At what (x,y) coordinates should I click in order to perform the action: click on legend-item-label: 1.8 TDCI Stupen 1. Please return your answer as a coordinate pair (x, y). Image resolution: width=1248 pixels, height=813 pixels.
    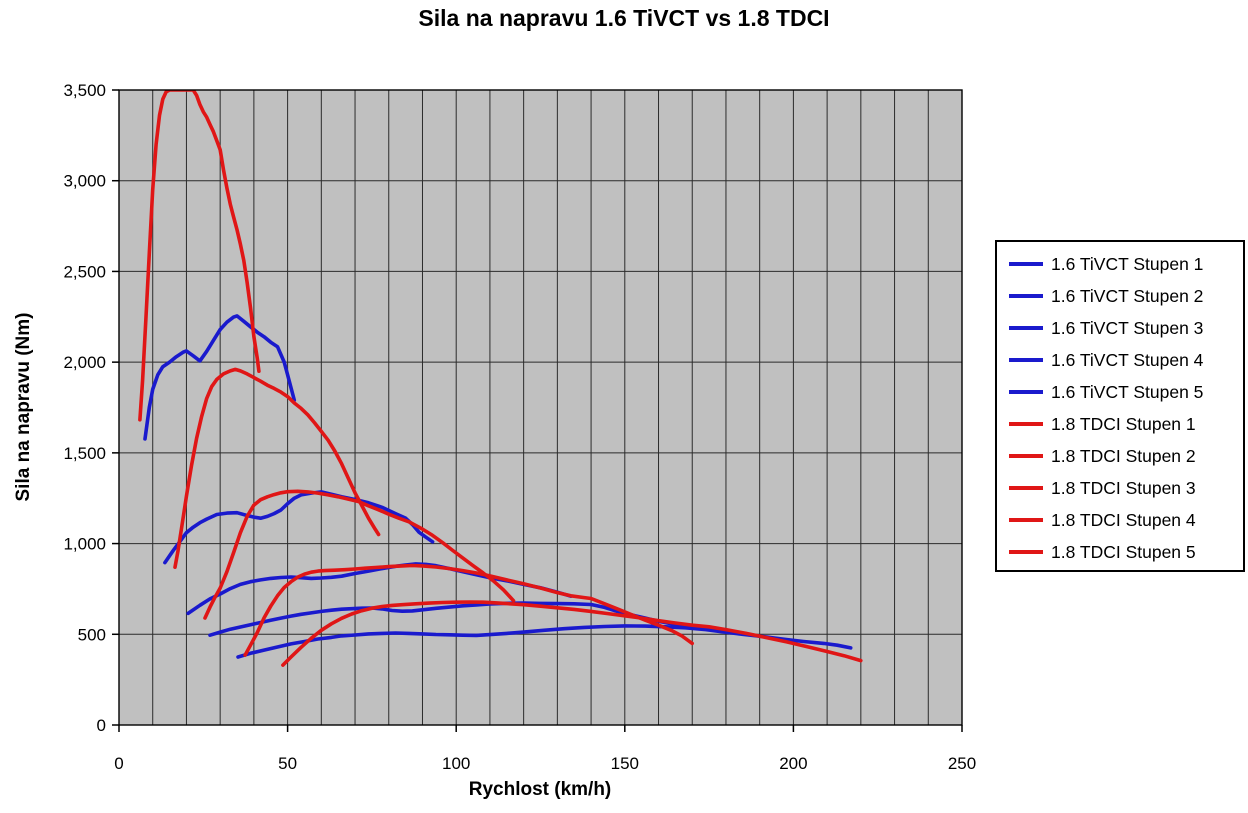
    Looking at the image, I should click on (1123, 423).